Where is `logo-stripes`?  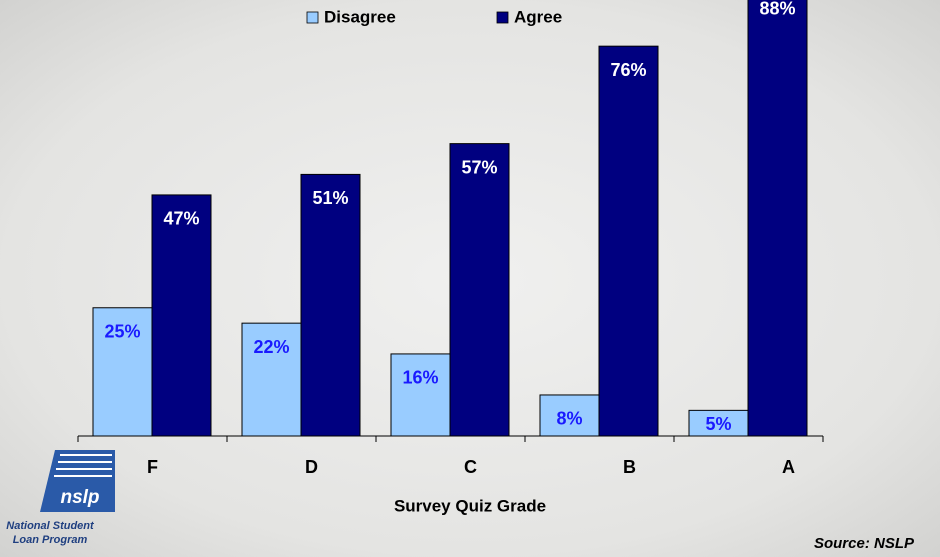 logo-stripes is located at coordinates (83, 465).